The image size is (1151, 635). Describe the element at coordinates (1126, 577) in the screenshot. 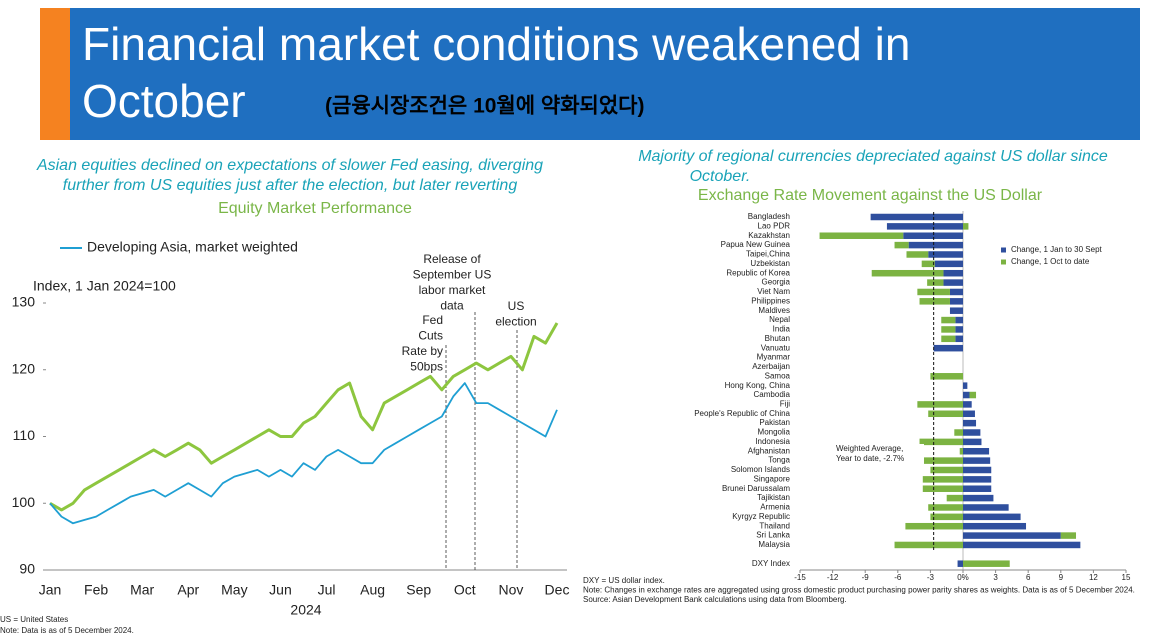

I see `x-tick-label: 15` at that location.